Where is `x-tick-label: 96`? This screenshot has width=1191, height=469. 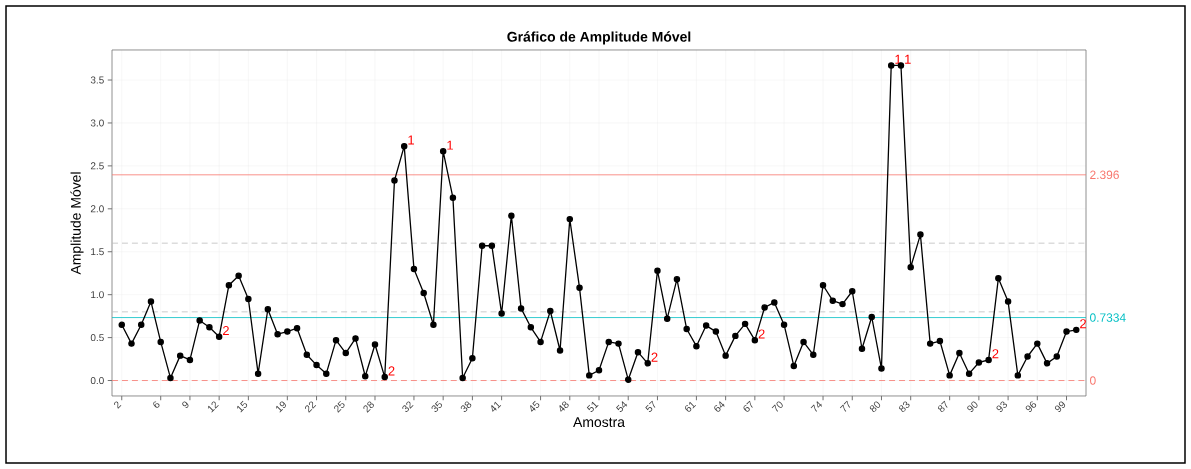 x-tick-label: 96 is located at coordinates (1031, 406).